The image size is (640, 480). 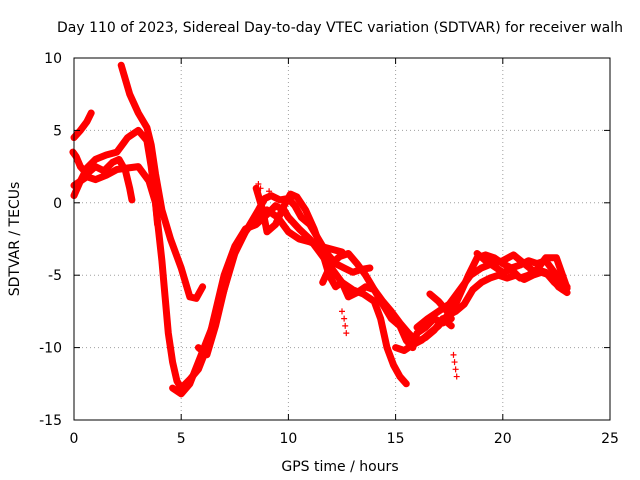 I want to click on y-tick-label: -5, so click(x=55, y=276).